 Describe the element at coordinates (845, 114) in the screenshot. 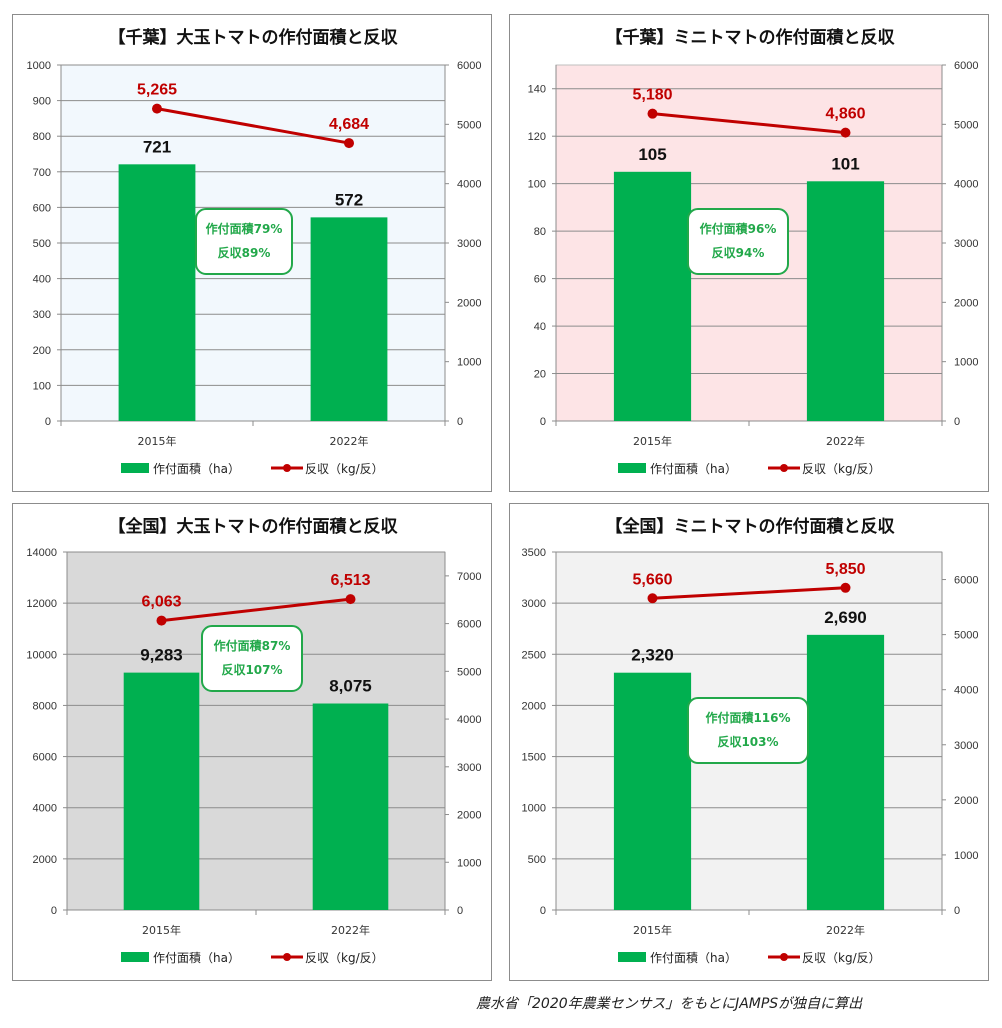

I see `yield-value-label: 4,860` at that location.